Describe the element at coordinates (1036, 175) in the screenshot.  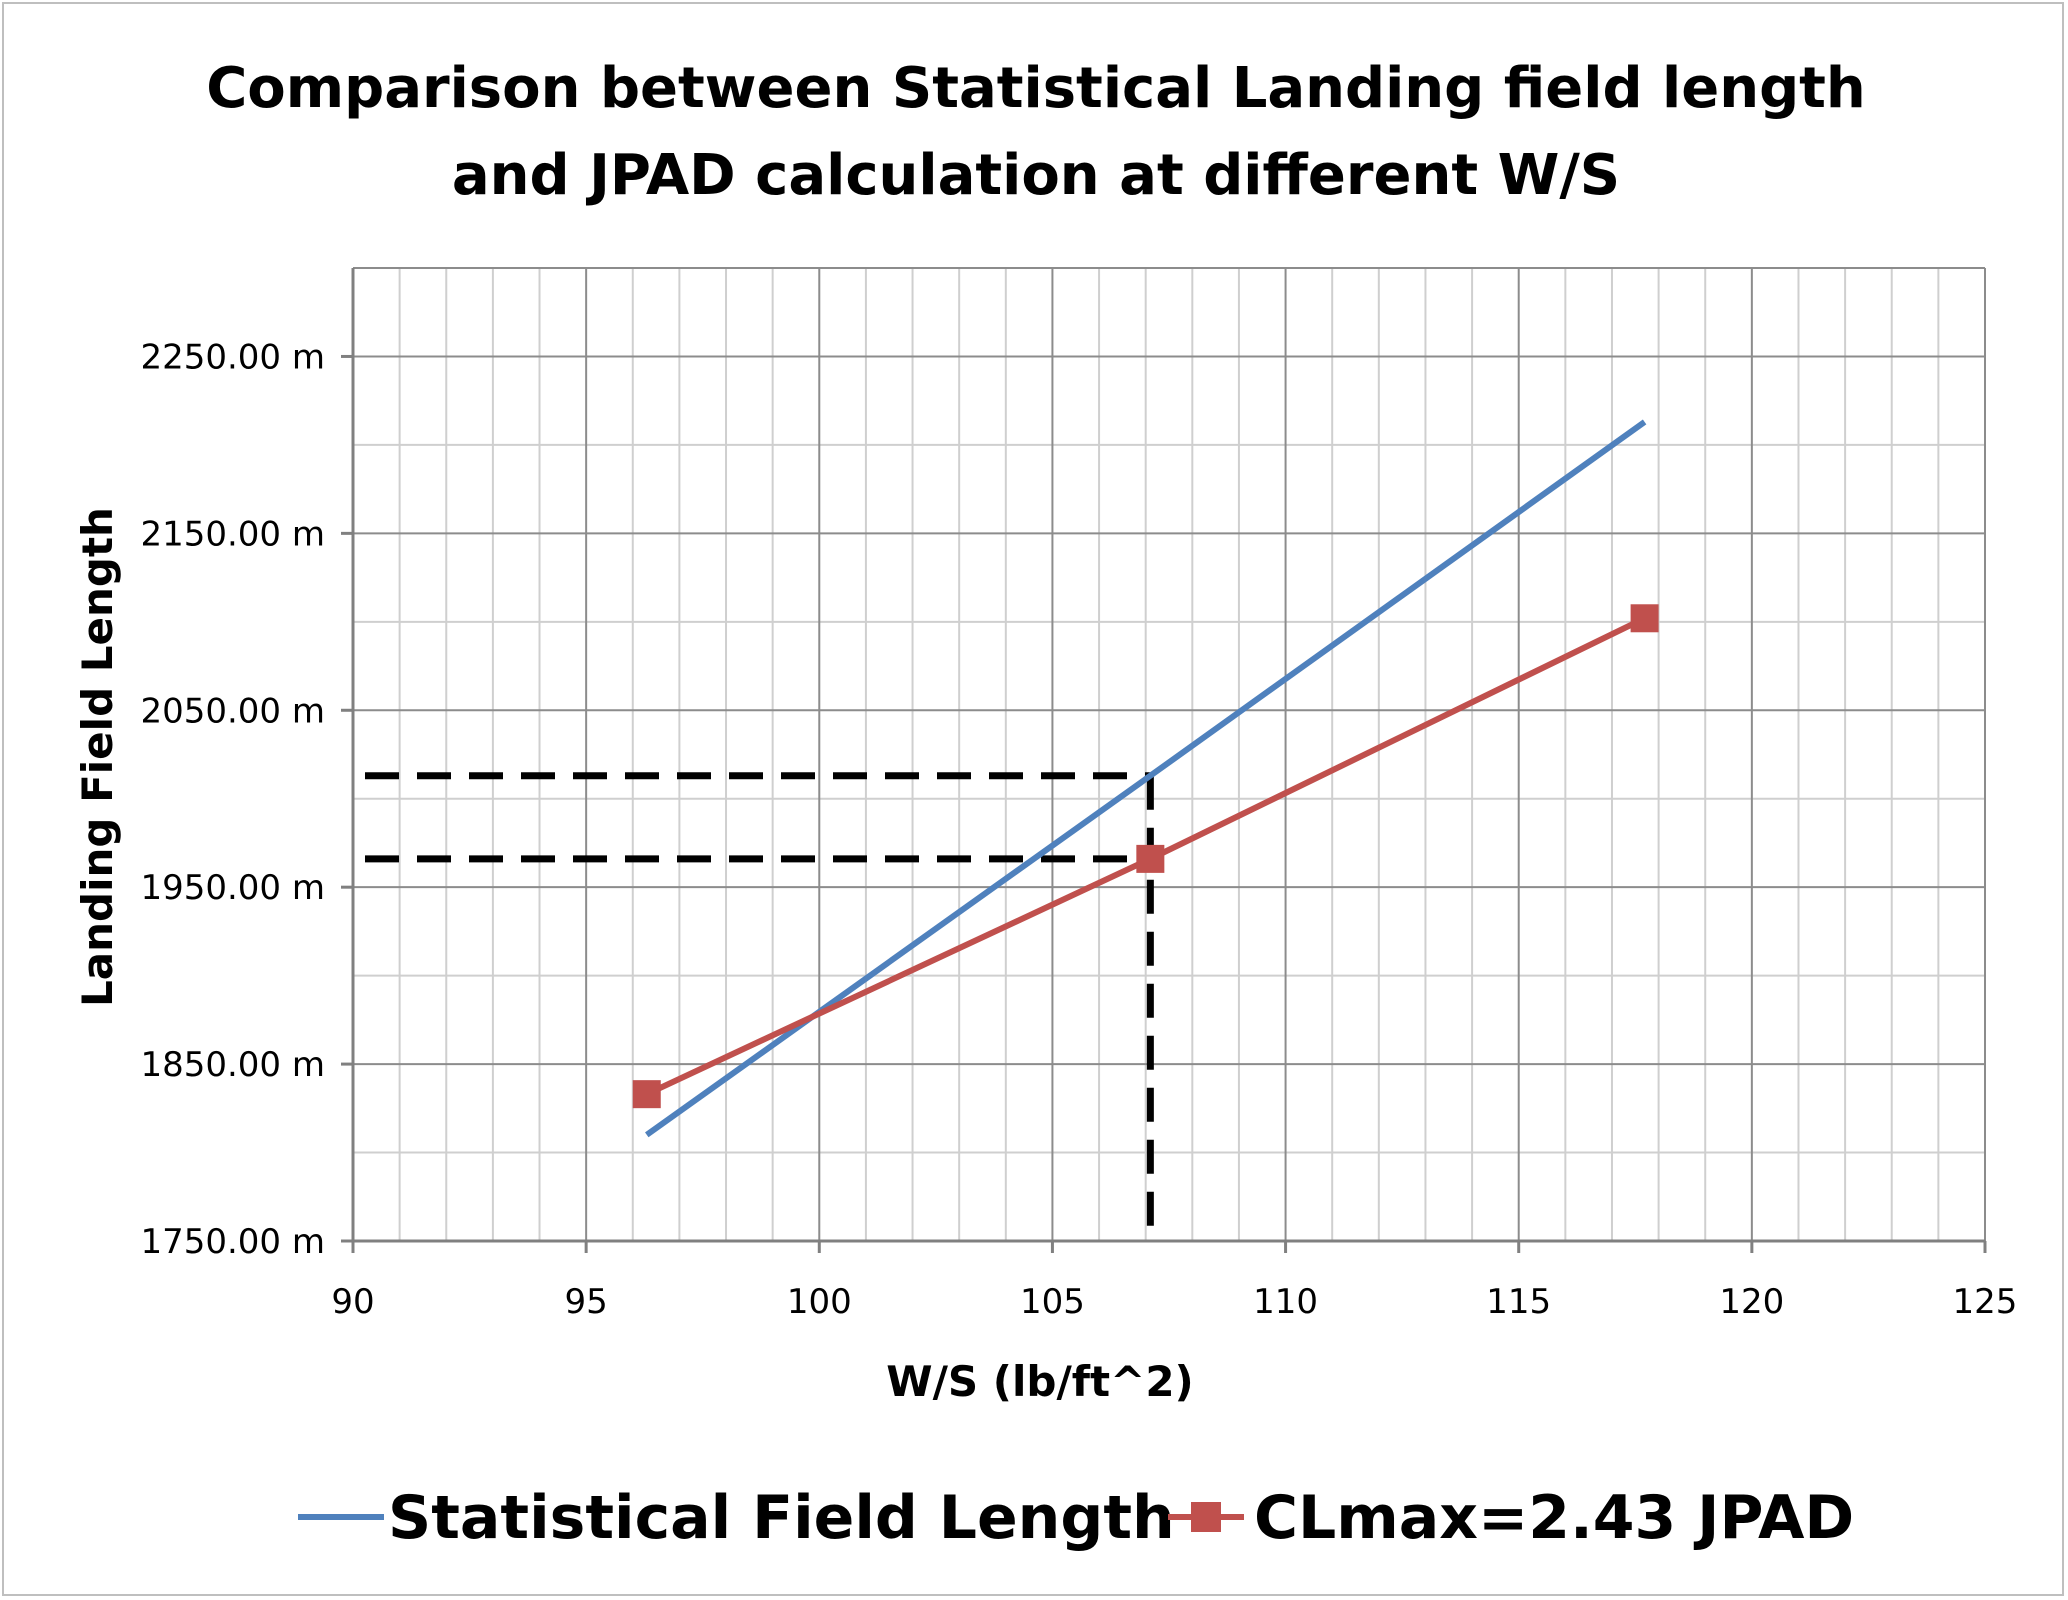
I see `chart-title-line-2: and JPAD calculation at different W/S` at that location.